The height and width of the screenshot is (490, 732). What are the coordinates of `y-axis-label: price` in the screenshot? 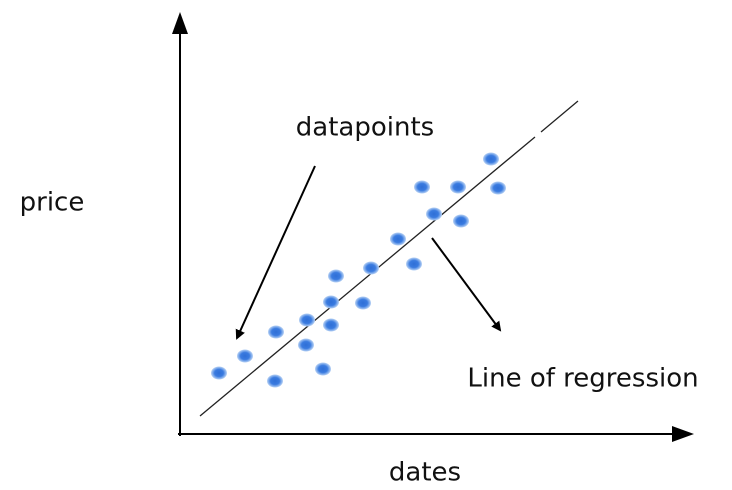 It's located at (52, 203).